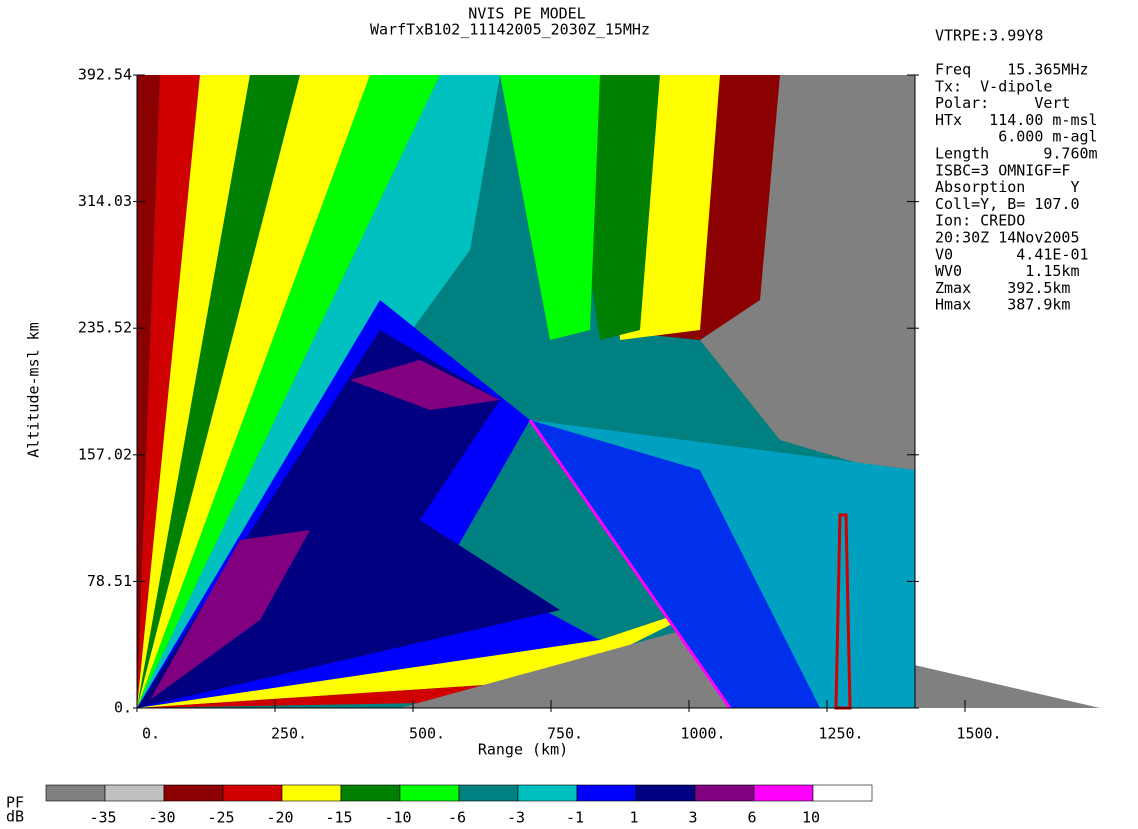 The width and height of the screenshot is (1138, 829). What do you see at coordinates (105, 201) in the screenshot?
I see `y-tick-label: 314.03` at bounding box center [105, 201].